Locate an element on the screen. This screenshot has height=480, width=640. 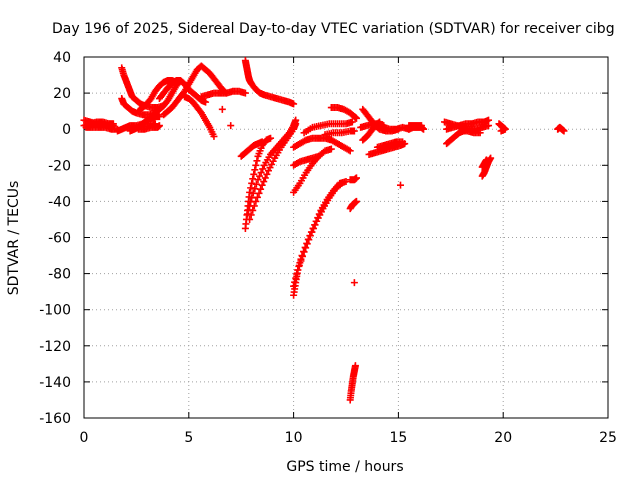
y-axis-label: SDTVAR / TECUs is located at coordinates (14, 238).